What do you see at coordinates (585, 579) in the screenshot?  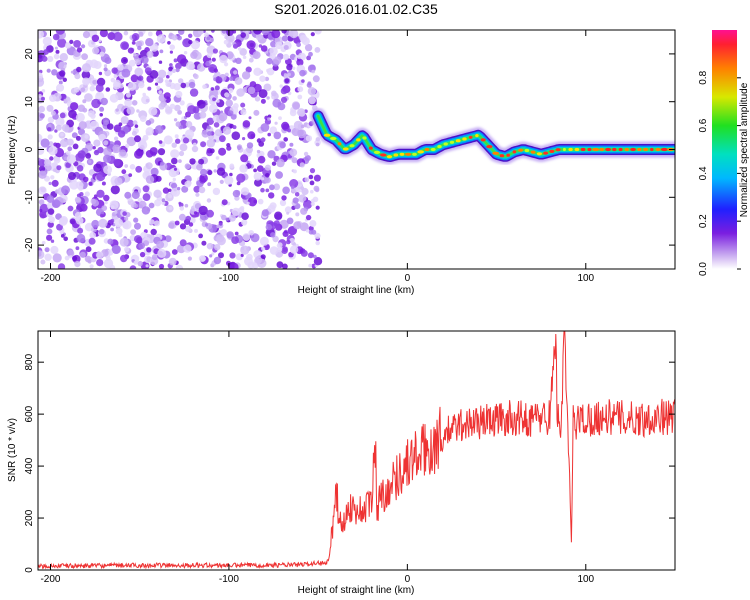 I see `snr-x-tick-label: 100` at bounding box center [585, 579].